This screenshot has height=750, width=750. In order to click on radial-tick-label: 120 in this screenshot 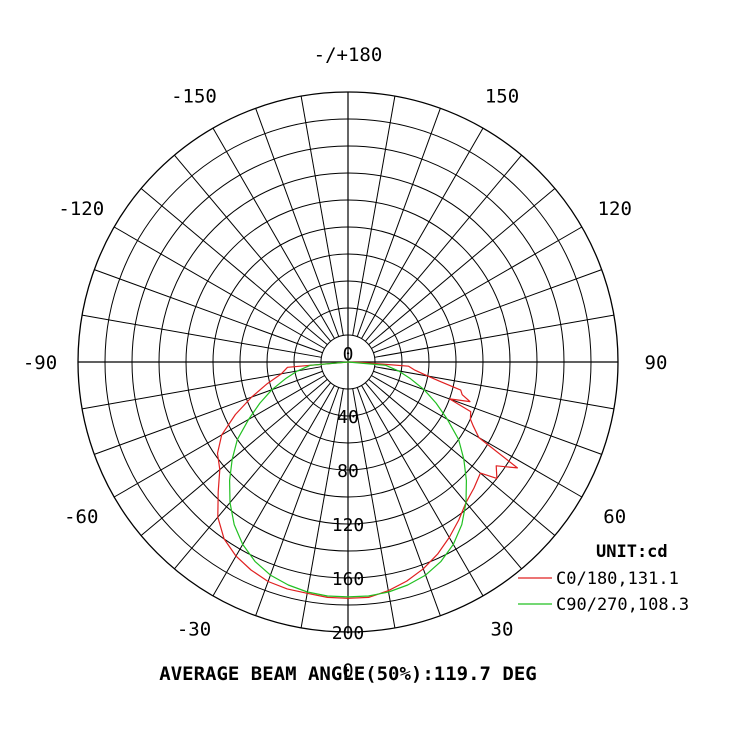, I will do `click(348, 525)`.